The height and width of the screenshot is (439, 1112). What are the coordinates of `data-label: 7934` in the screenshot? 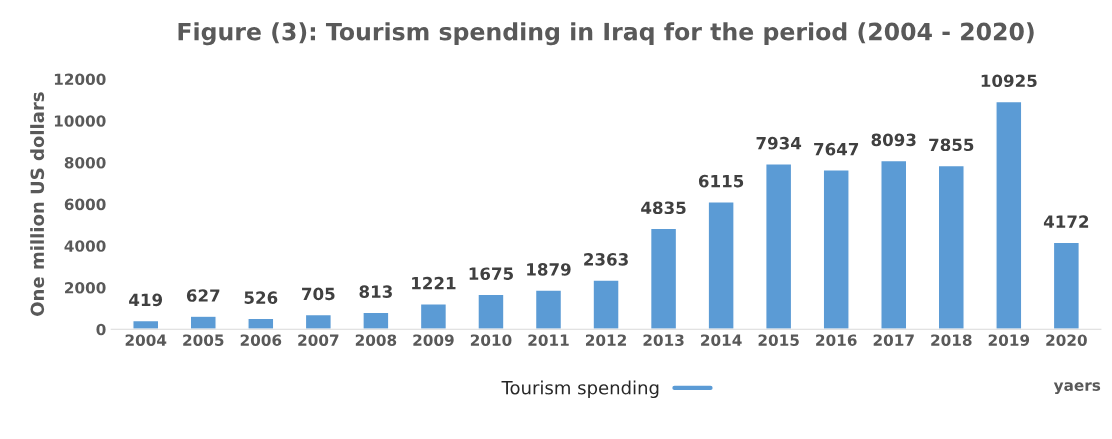 It's located at (779, 143).